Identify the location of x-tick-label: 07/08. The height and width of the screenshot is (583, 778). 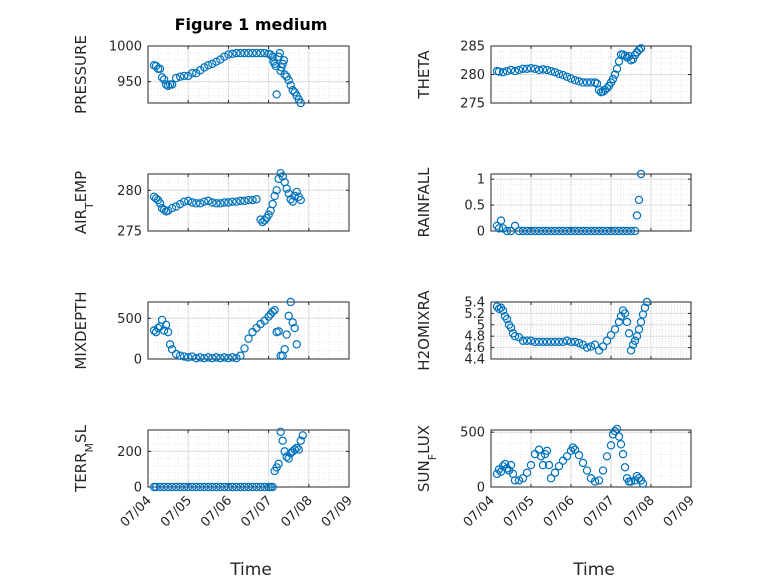
(639, 511).